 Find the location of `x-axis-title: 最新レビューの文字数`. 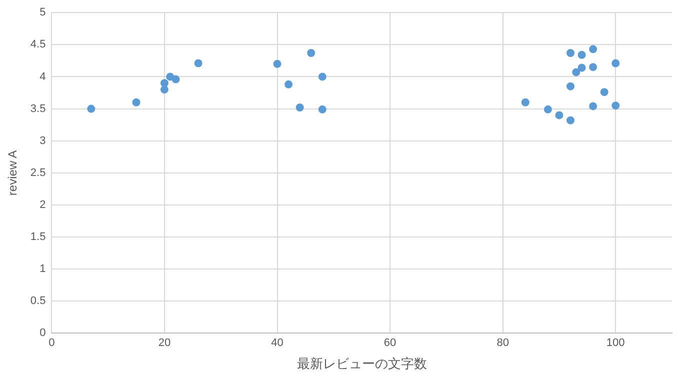

x-axis-title: 最新レビューの文字数 is located at coordinates (361, 363).